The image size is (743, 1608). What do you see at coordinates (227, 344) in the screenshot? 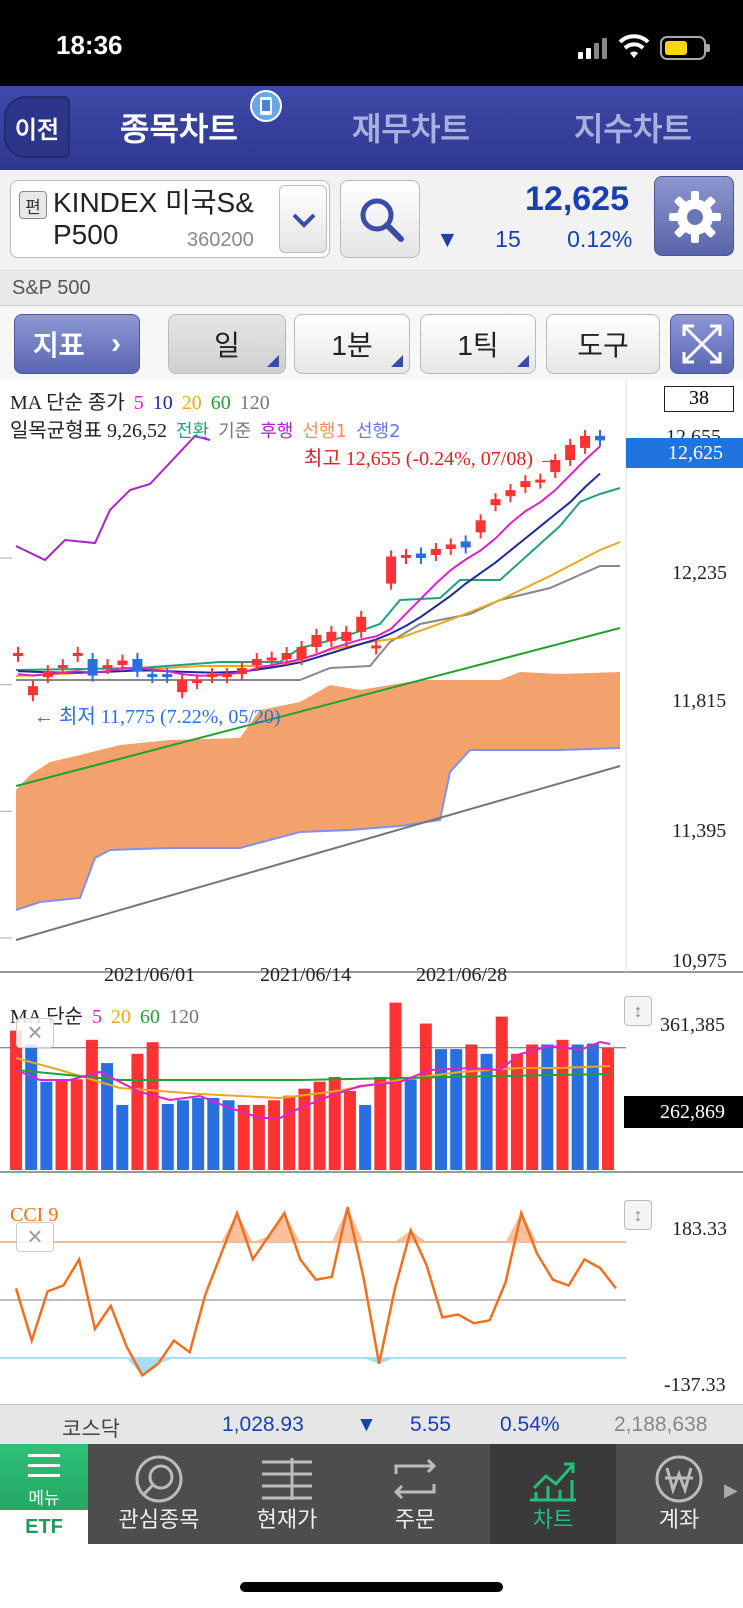
I see `period-day-button: 일` at bounding box center [227, 344].